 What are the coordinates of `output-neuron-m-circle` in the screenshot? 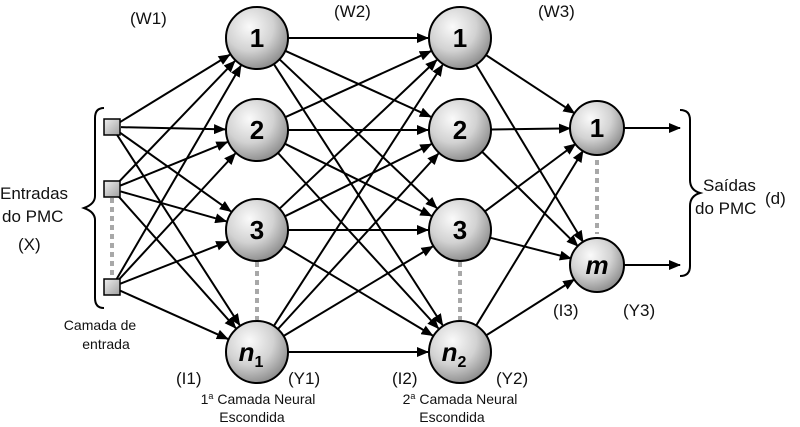 It's located at (597, 265).